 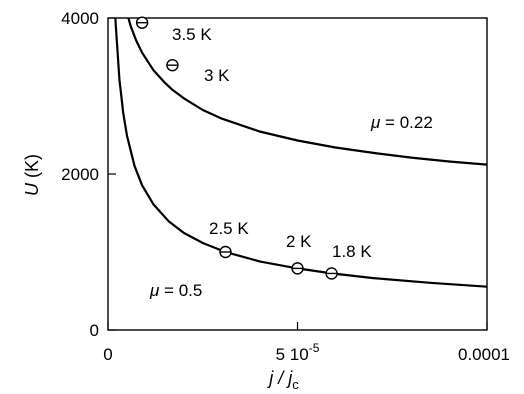 What do you see at coordinates (80, 18) in the screenshot?
I see `y-tick-label: 4000` at bounding box center [80, 18].